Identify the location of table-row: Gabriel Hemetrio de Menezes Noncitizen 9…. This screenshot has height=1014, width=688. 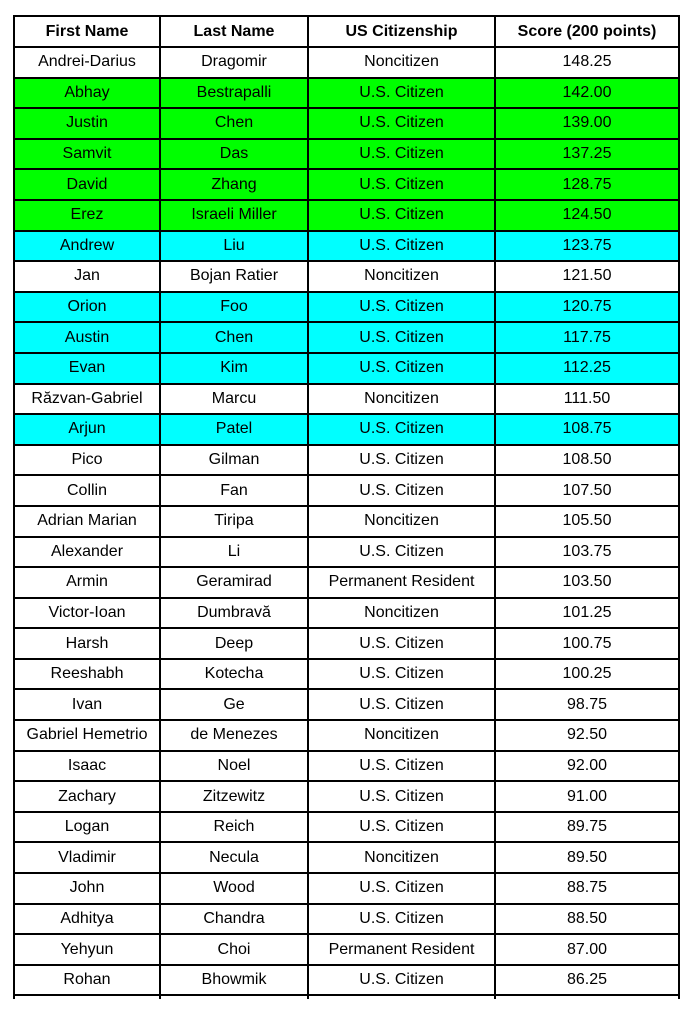
(346, 735).